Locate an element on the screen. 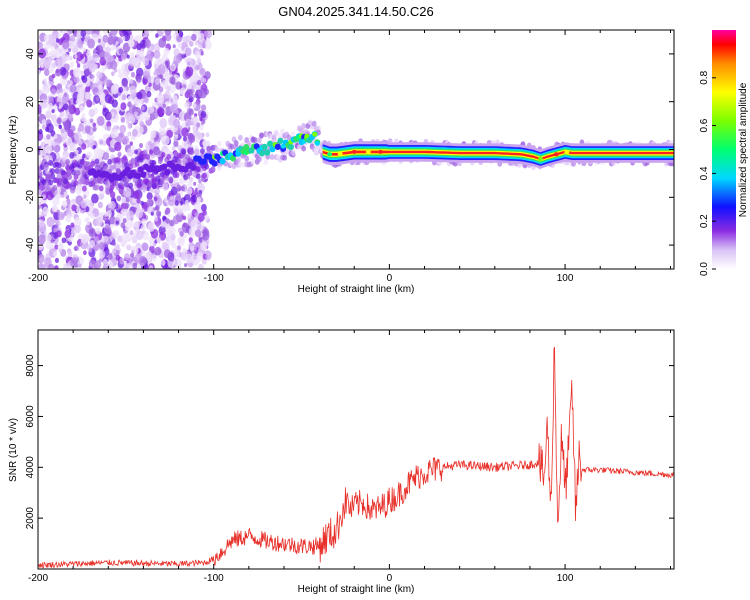 The image size is (750, 600). colorbar-tick-label: 0.6 is located at coordinates (704, 125).